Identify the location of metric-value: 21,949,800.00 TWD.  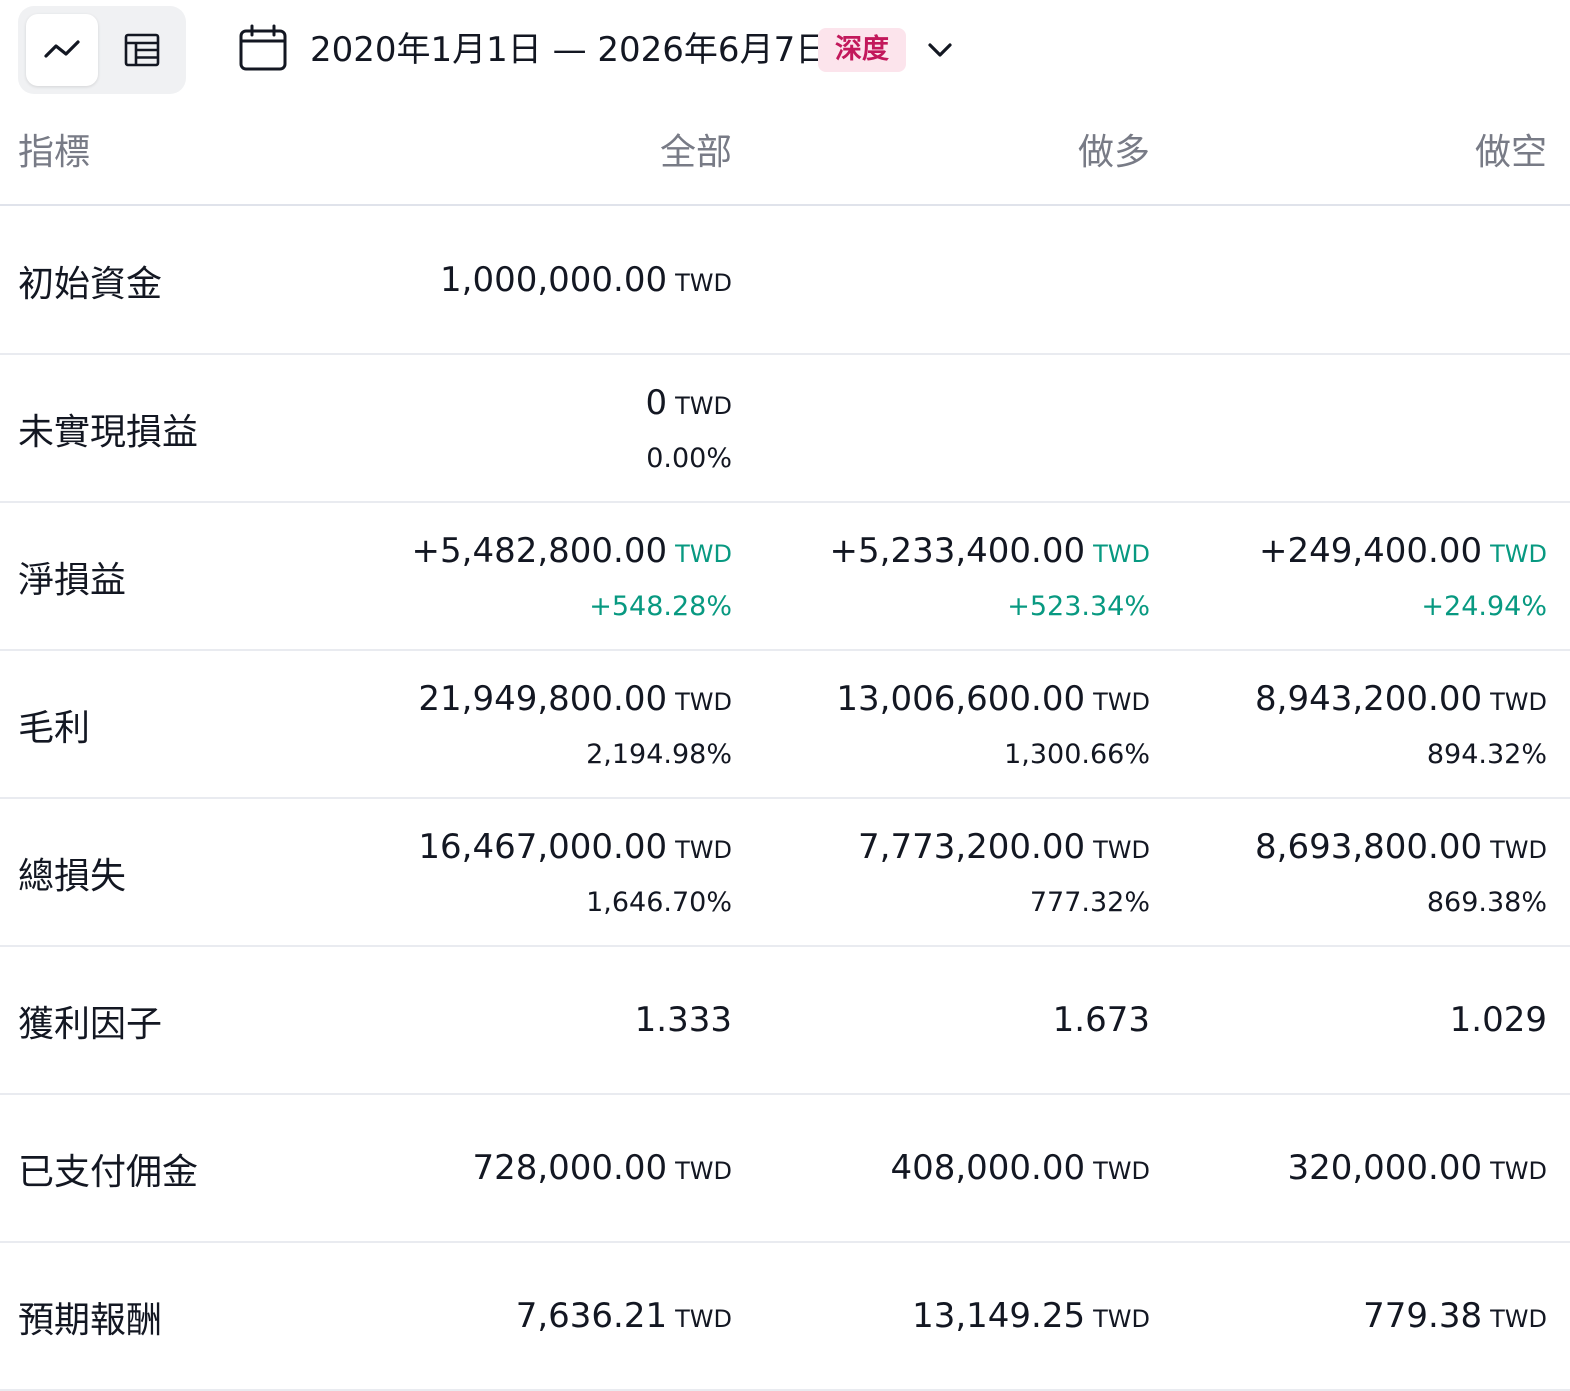
(575, 700).